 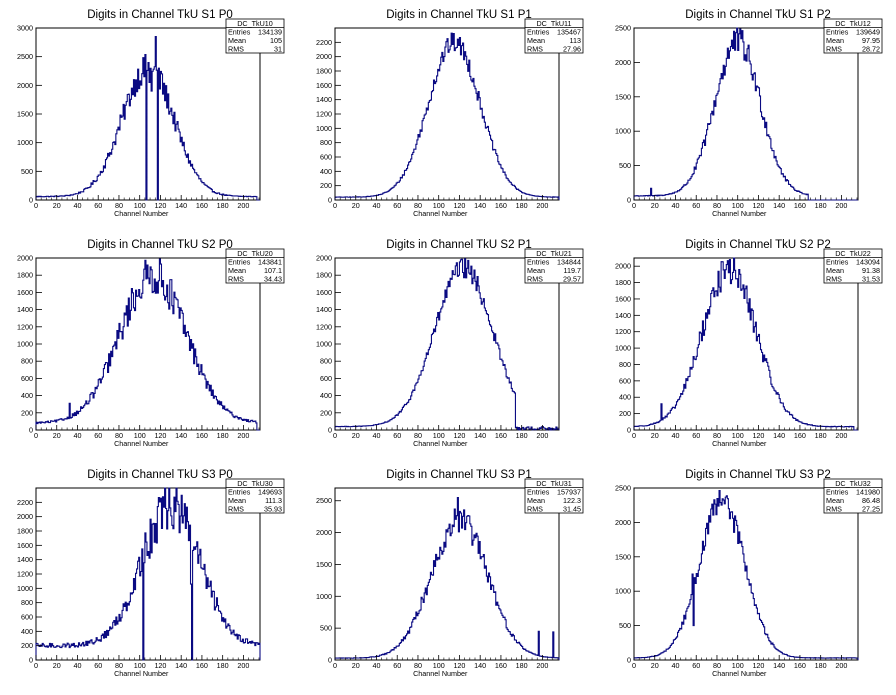 I want to click on y-tick-label: 1000, so click(x=623, y=131).